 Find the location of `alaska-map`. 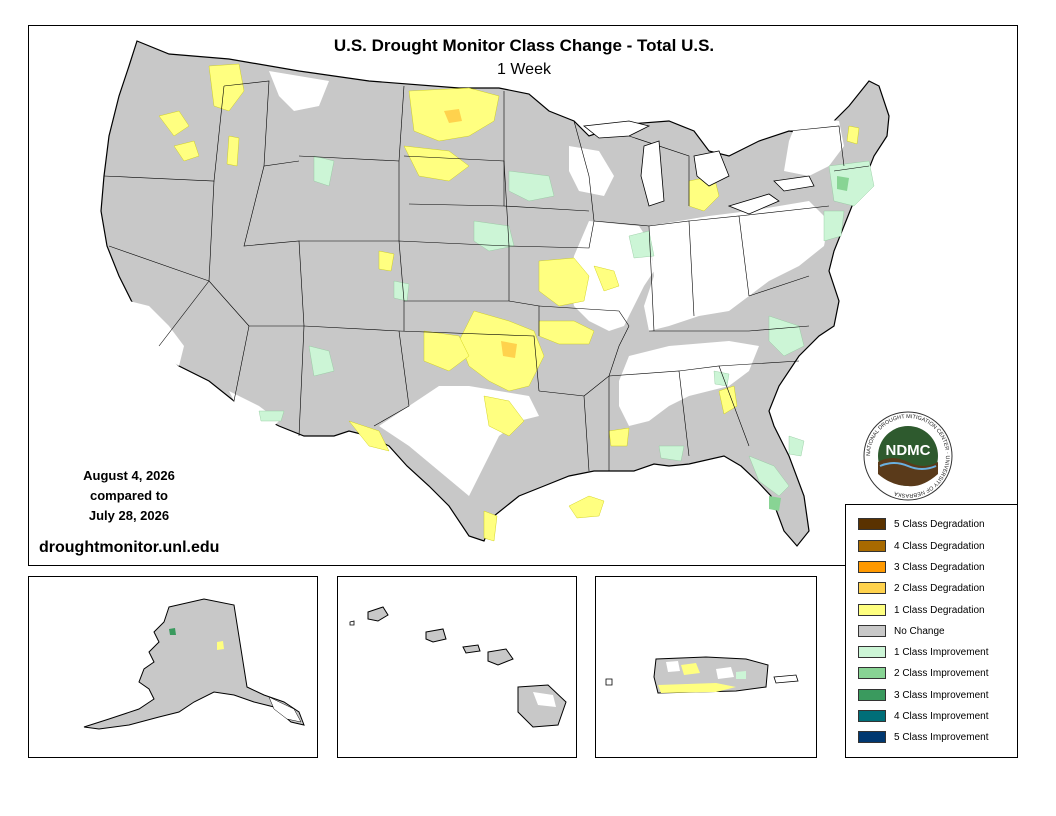

alaska-map is located at coordinates (194, 664).